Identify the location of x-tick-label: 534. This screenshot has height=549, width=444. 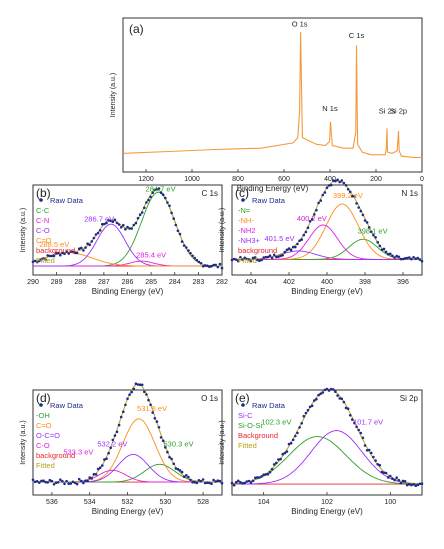
(90, 502).